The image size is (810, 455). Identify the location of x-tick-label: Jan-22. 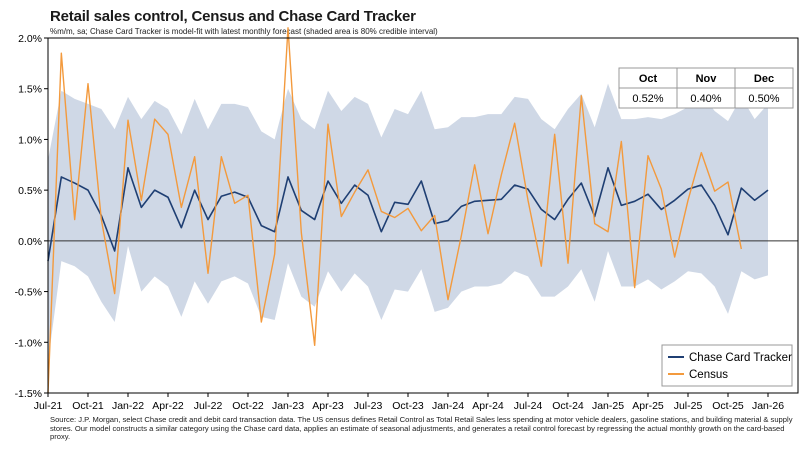
(128, 406).